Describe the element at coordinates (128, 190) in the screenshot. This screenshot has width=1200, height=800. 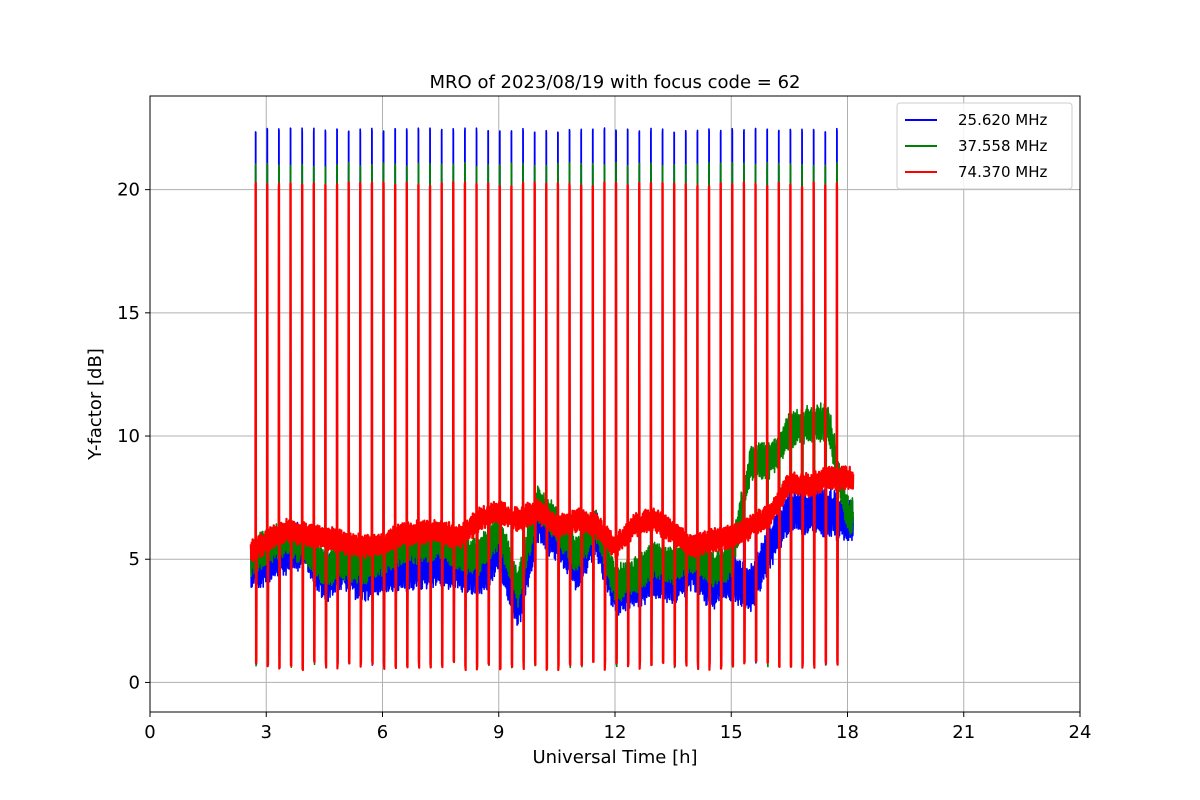
I see `y-tick-label: 20` at that location.